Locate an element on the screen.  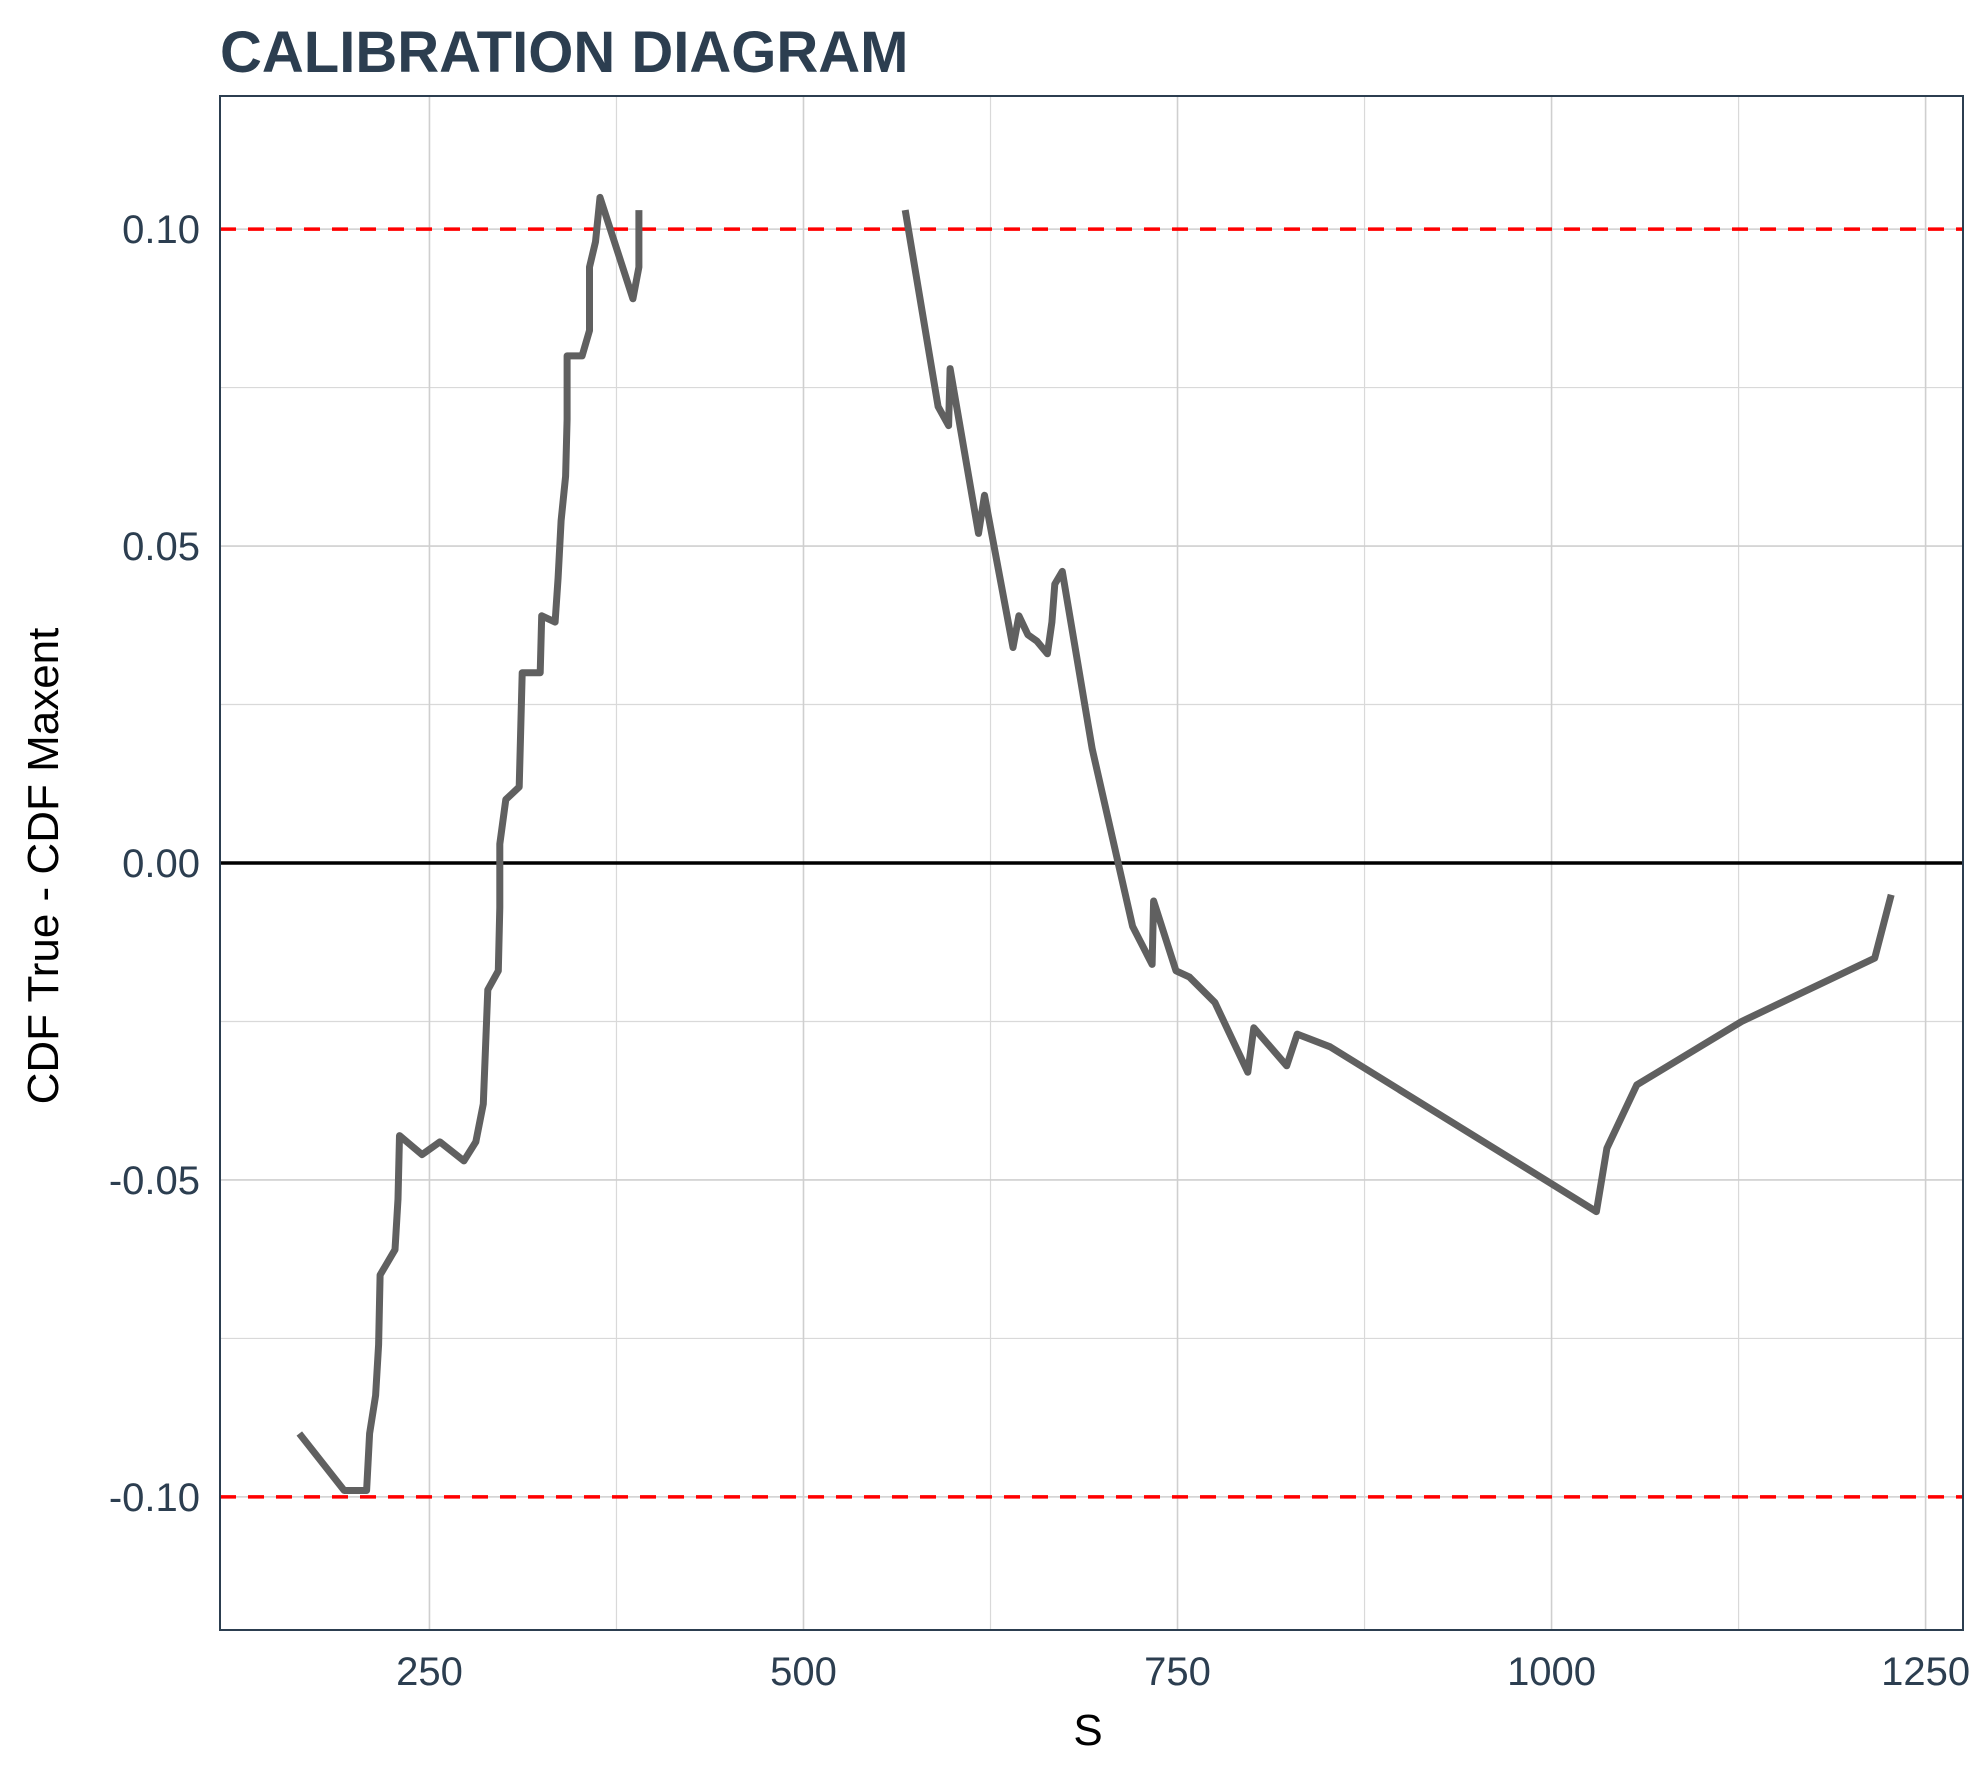
x-tick-label: 1000 is located at coordinates (1551, 1672).